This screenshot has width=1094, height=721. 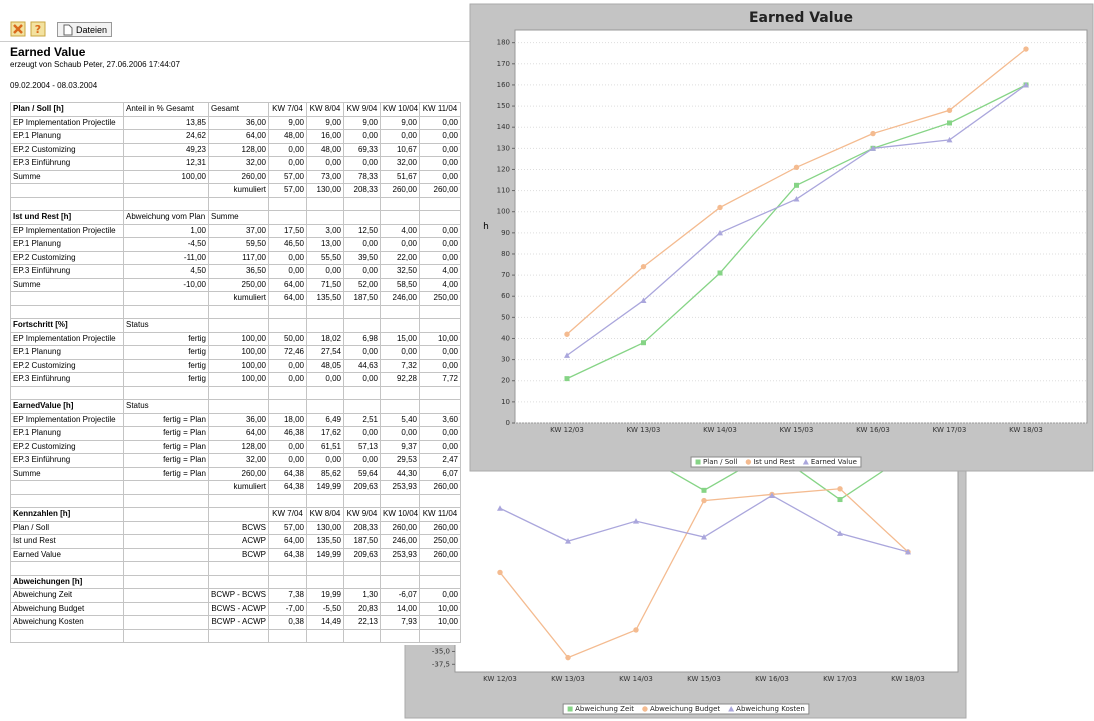 What do you see at coordinates (567, 430) in the screenshot?
I see `x-tick-label: KW 12/03` at bounding box center [567, 430].